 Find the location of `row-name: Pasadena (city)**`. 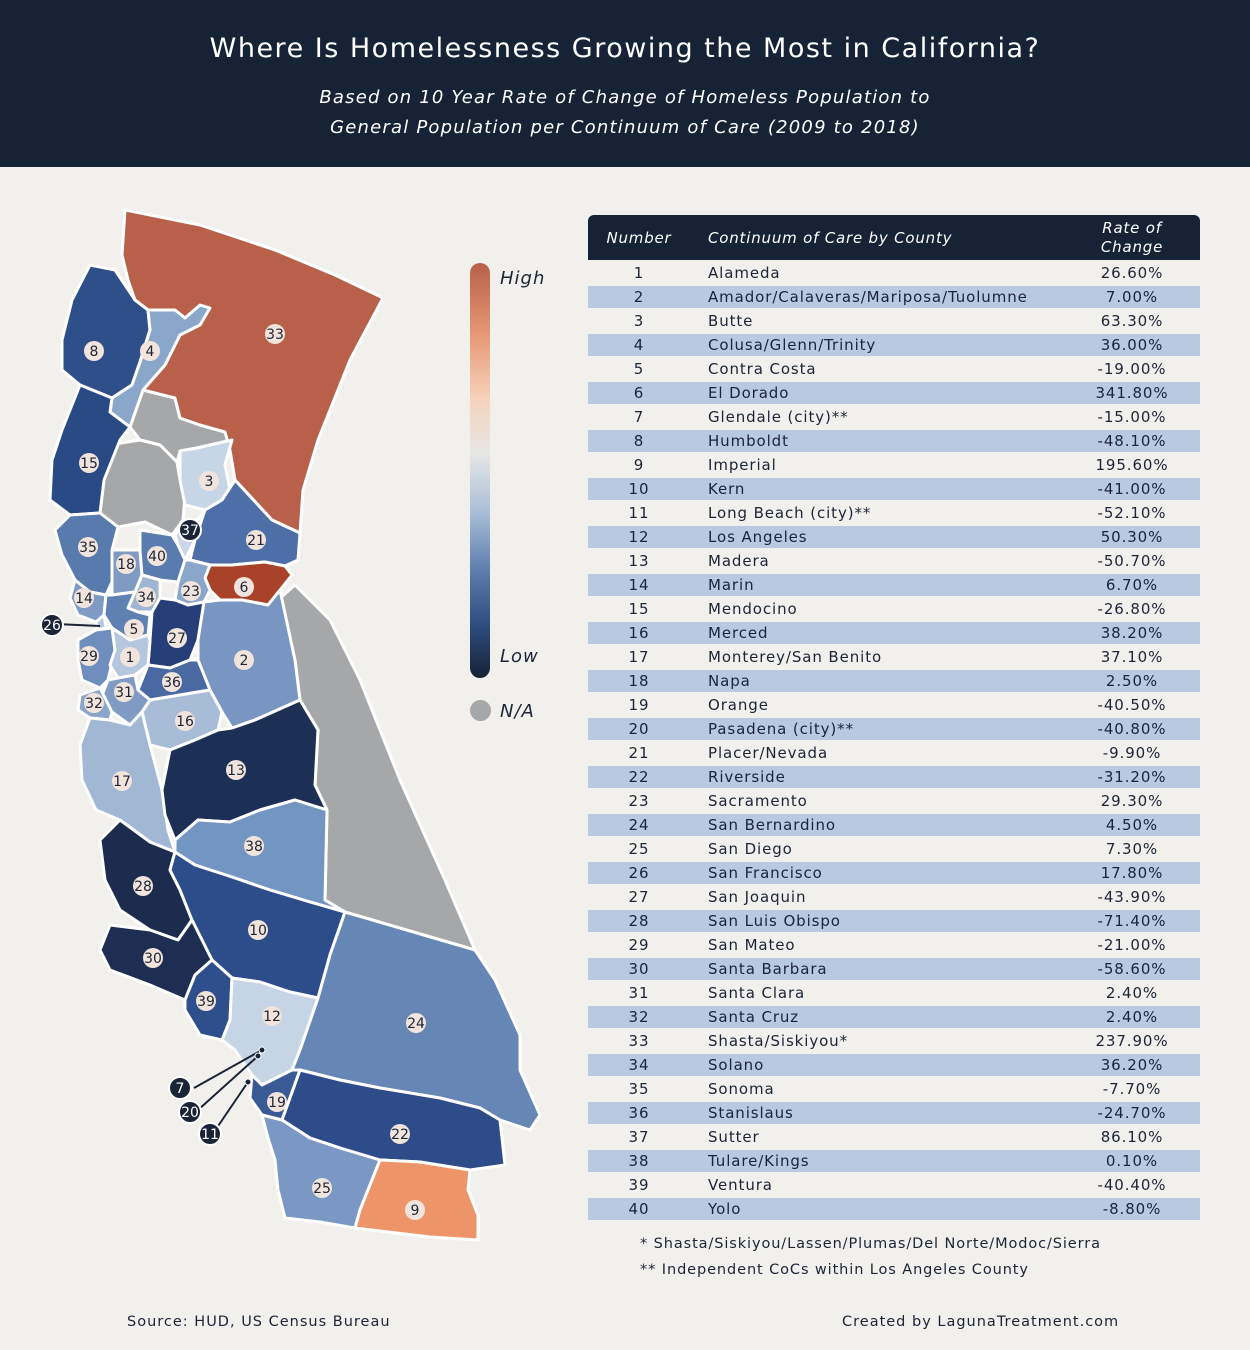

row-name: Pasadena (city)** is located at coordinates (781, 729).